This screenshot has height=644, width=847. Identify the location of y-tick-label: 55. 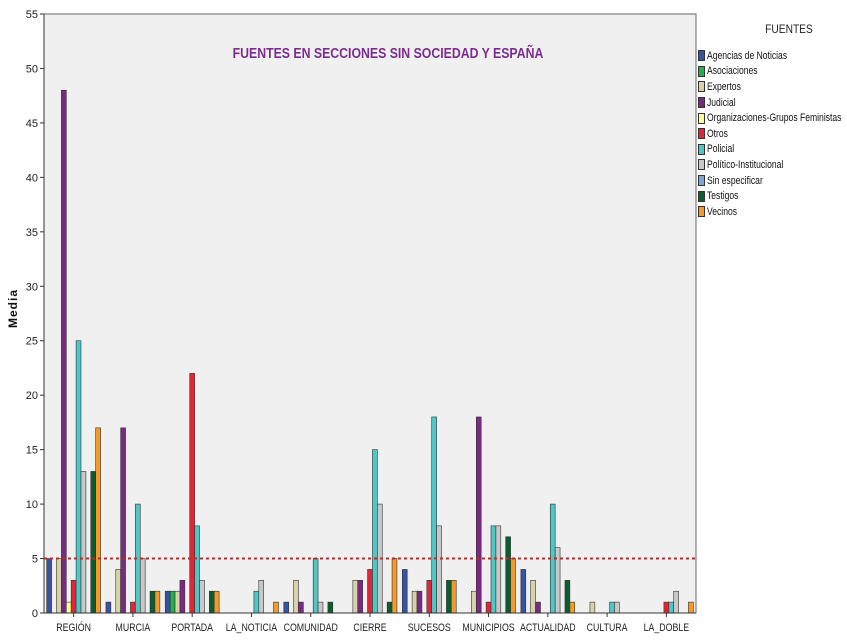
(32, 15).